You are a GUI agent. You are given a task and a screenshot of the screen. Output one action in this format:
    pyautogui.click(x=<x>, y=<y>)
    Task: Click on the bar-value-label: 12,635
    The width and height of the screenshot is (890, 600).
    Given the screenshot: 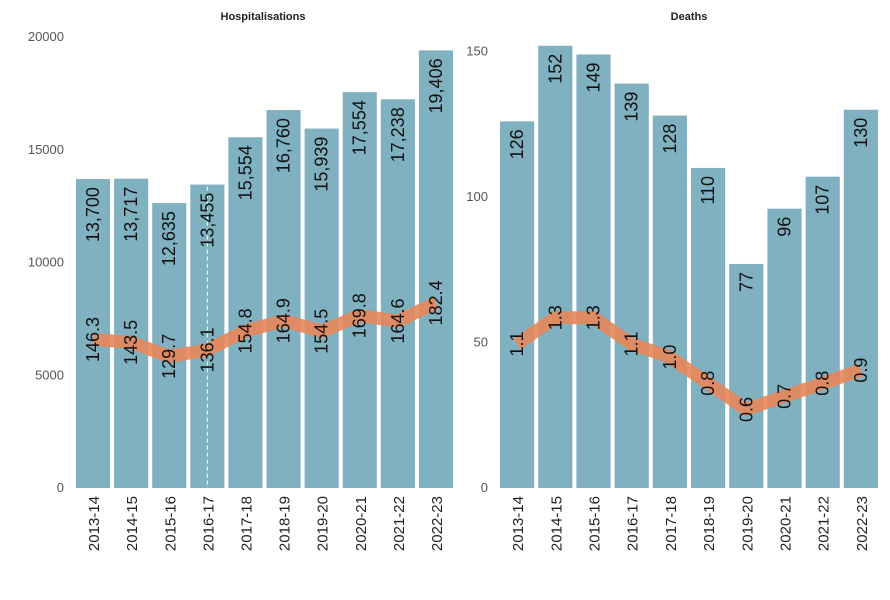 What is the action you would take?
    pyautogui.click(x=169, y=238)
    